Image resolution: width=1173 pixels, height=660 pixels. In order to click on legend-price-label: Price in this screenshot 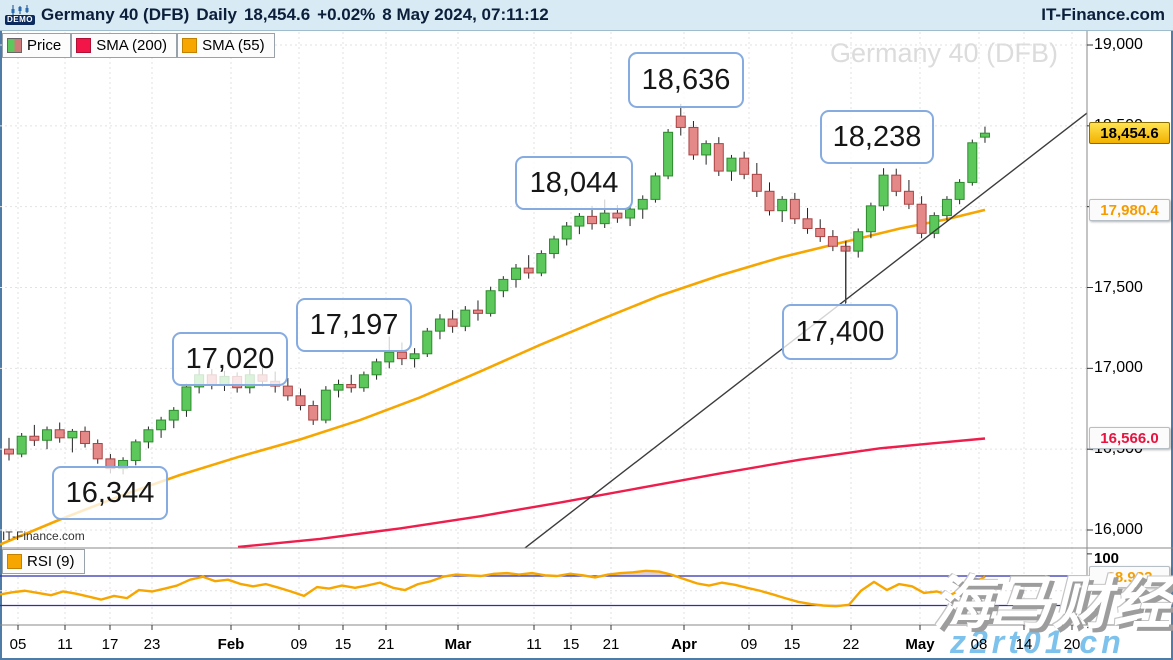, I will do `click(44, 45)`.